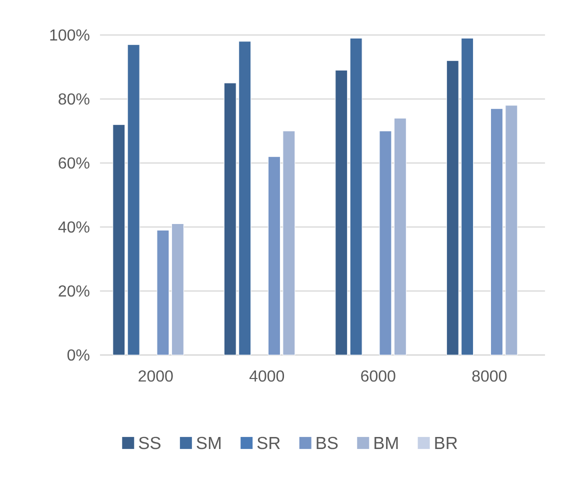 This screenshot has width=568, height=484. Describe the element at coordinates (378, 376) in the screenshot. I see `x-tick-label: 6000` at that location.